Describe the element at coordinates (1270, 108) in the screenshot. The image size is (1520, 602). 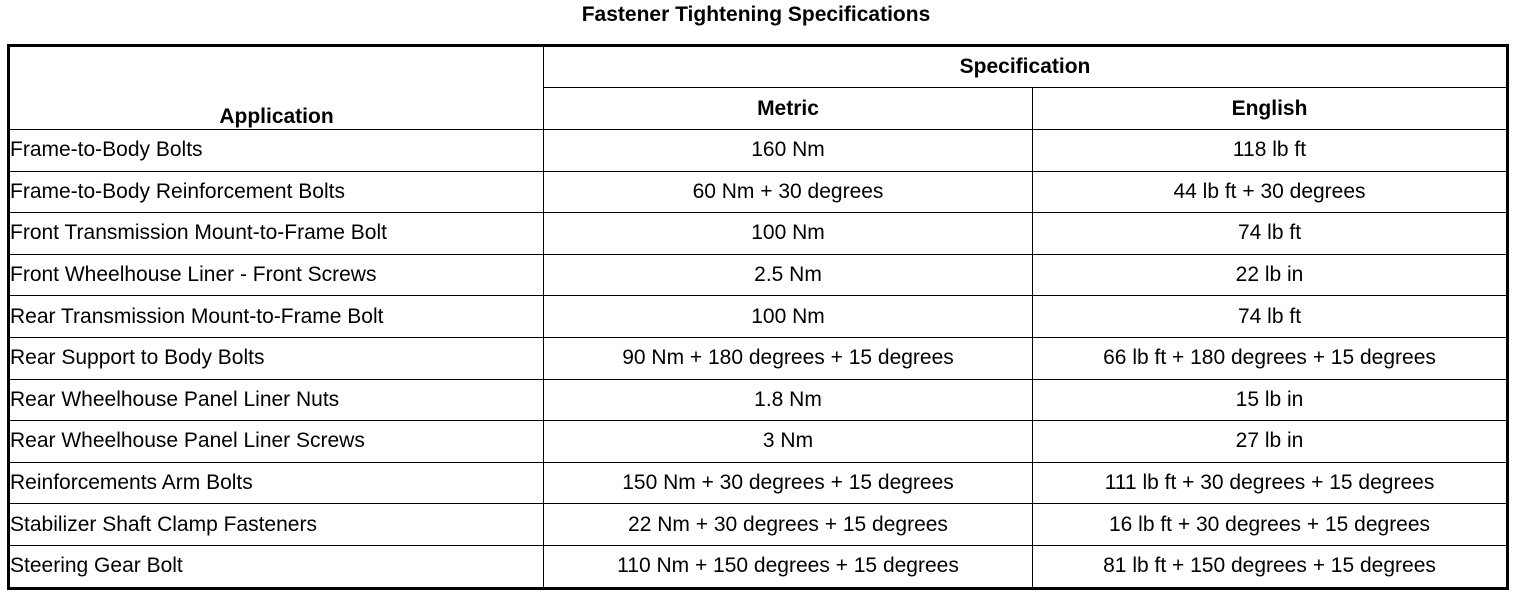
I see `column-header-english: English` at that location.